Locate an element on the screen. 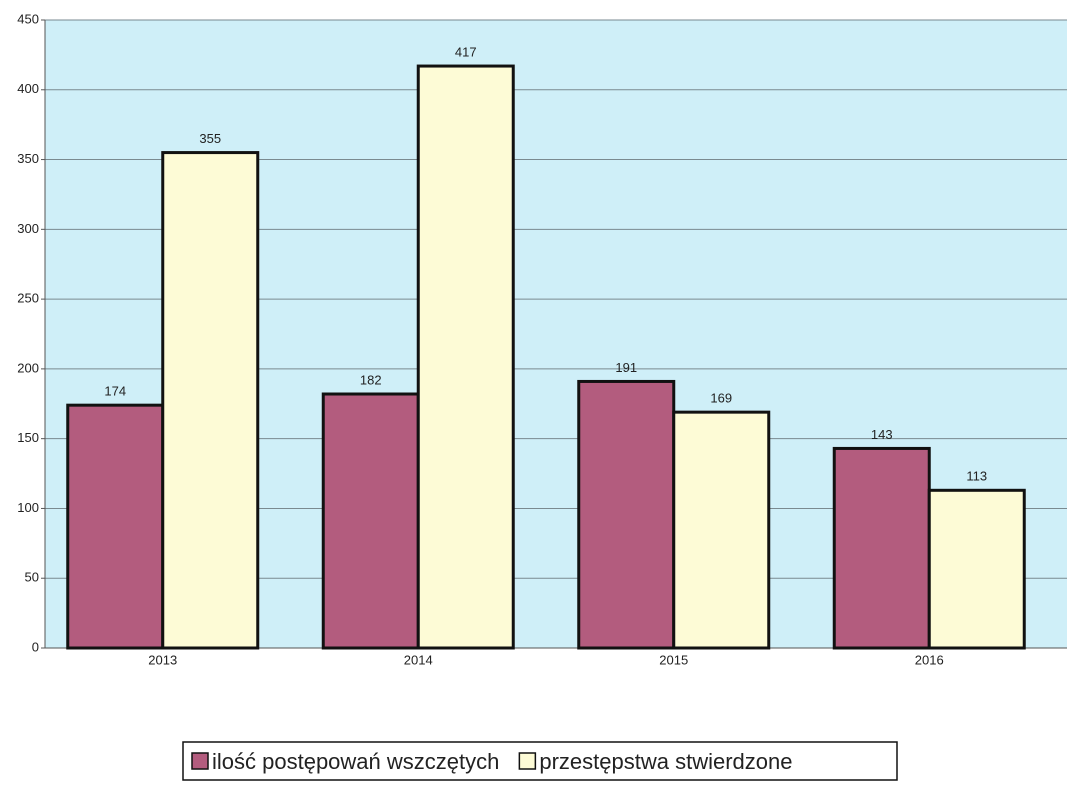  y-tick-label: 0 is located at coordinates (35, 646).